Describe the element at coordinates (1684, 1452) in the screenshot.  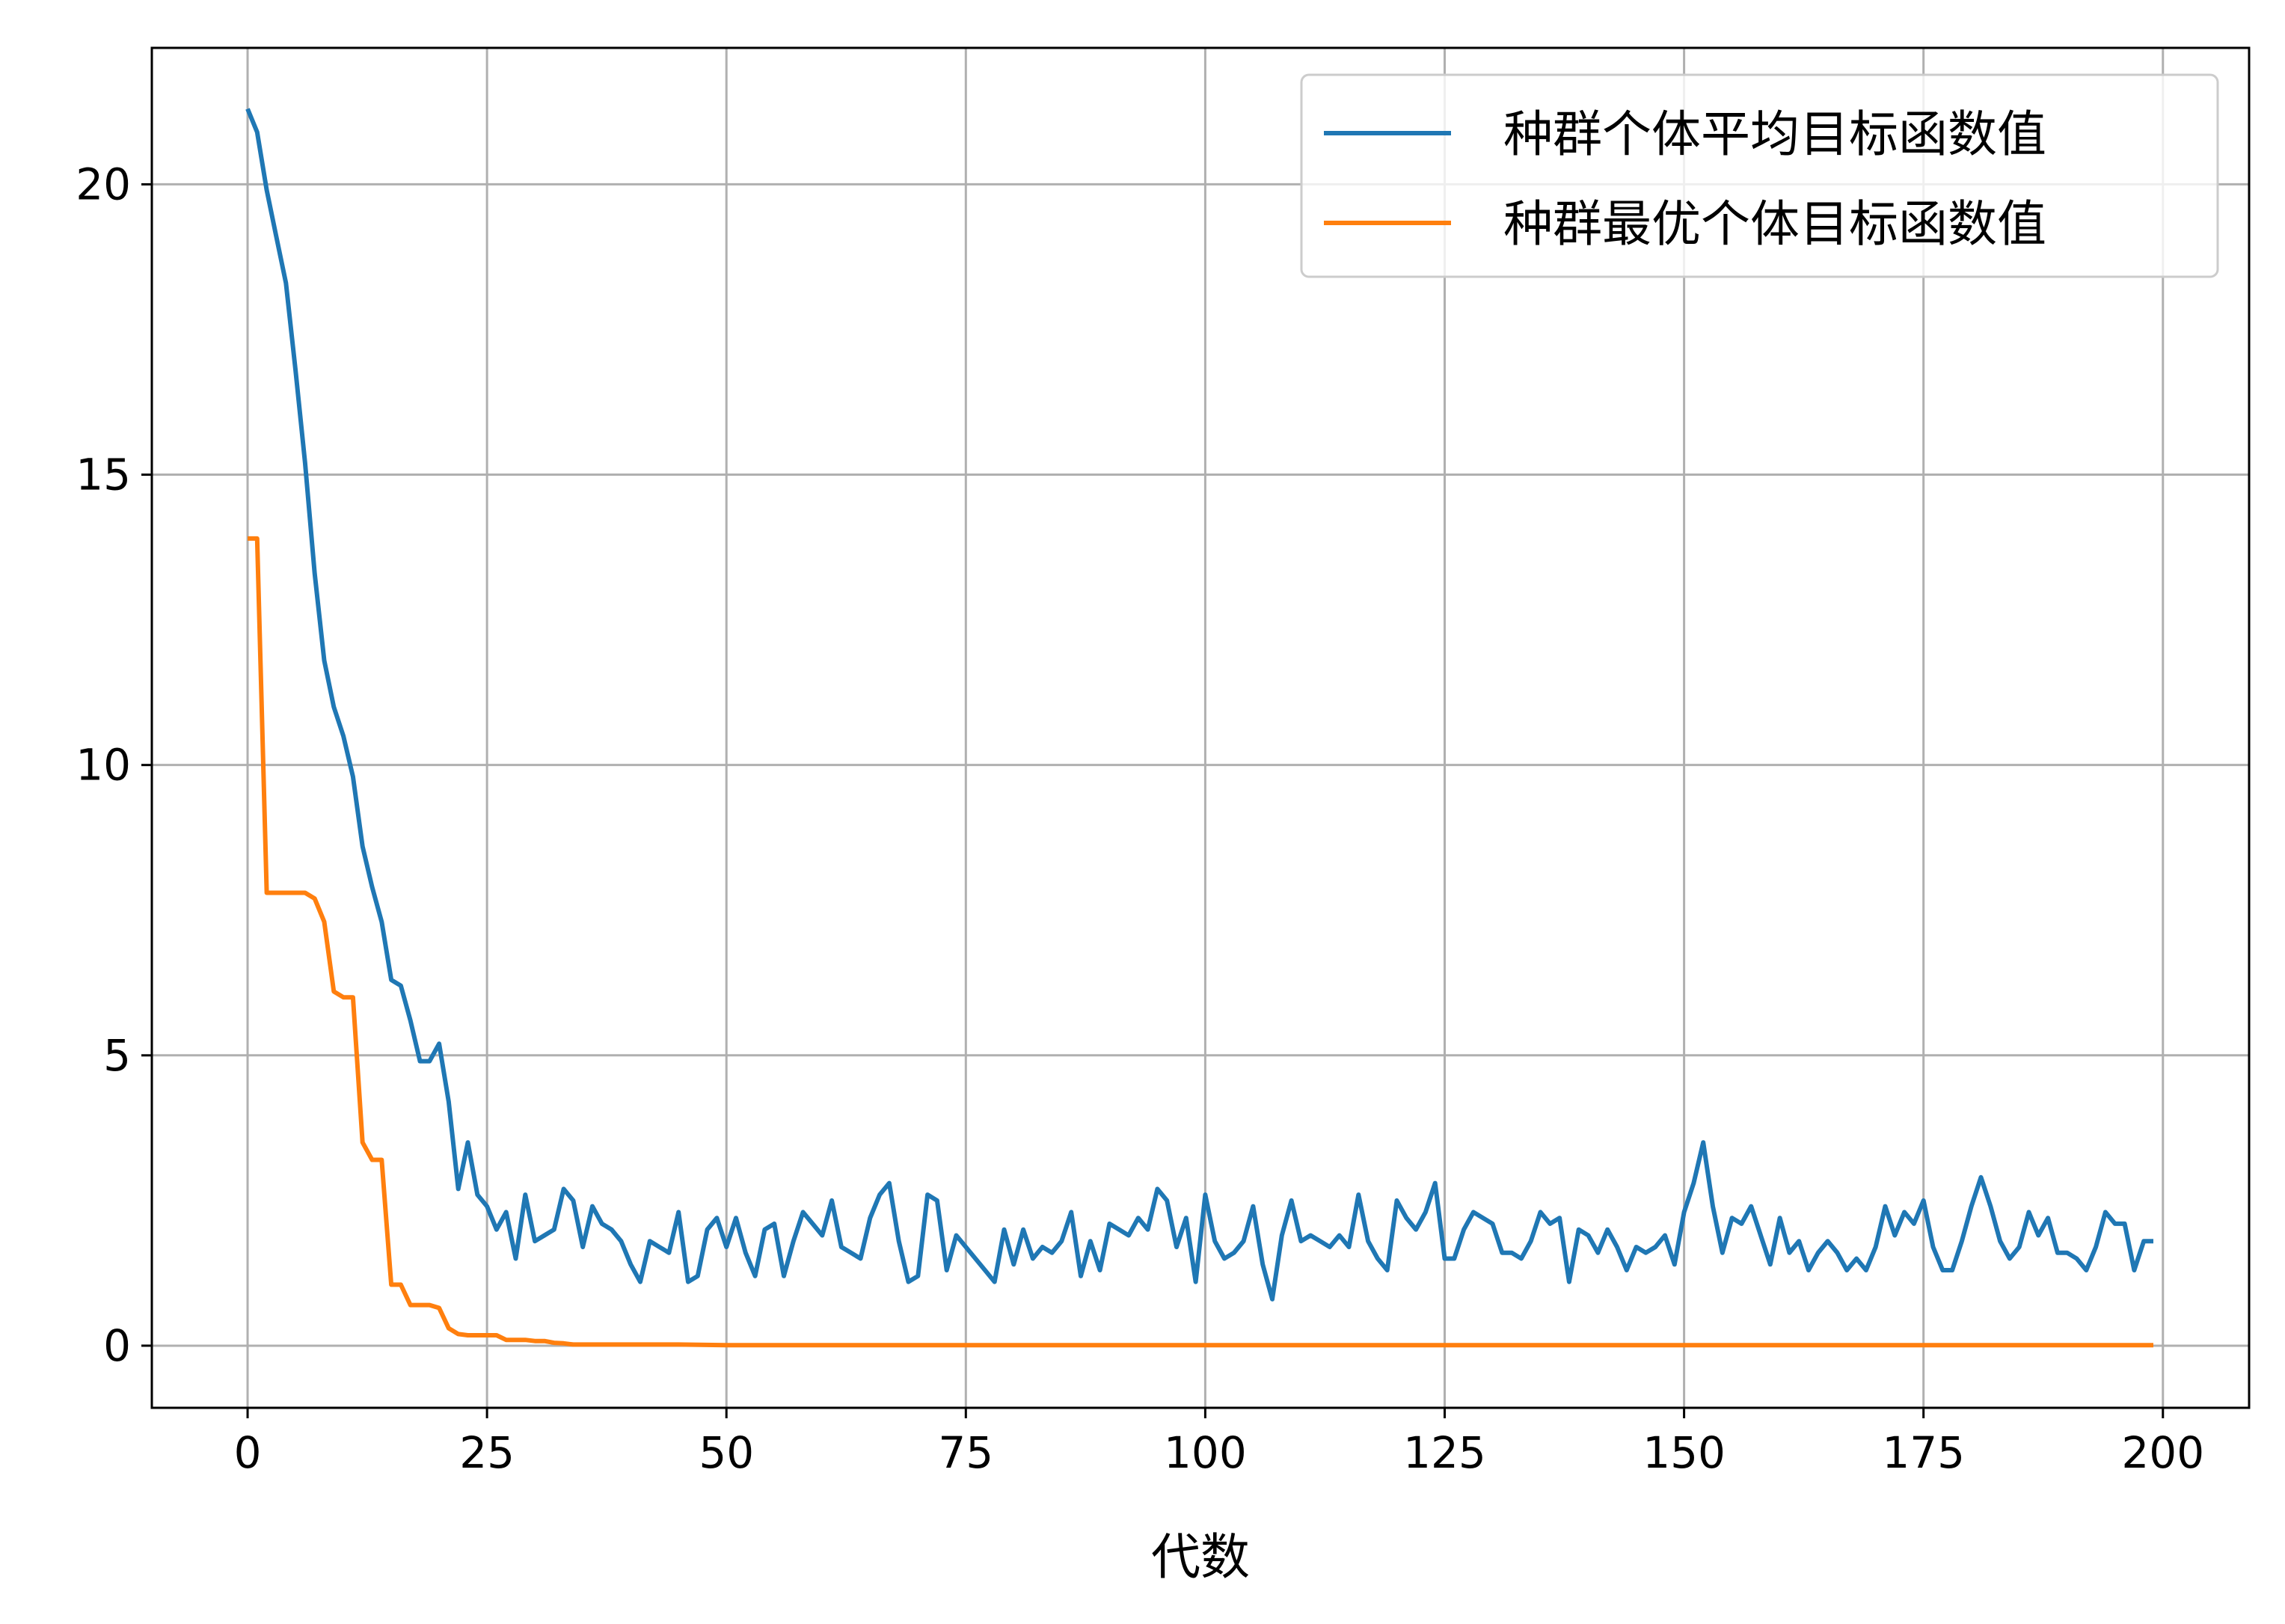
I see `x-tick-label: 150` at that location.